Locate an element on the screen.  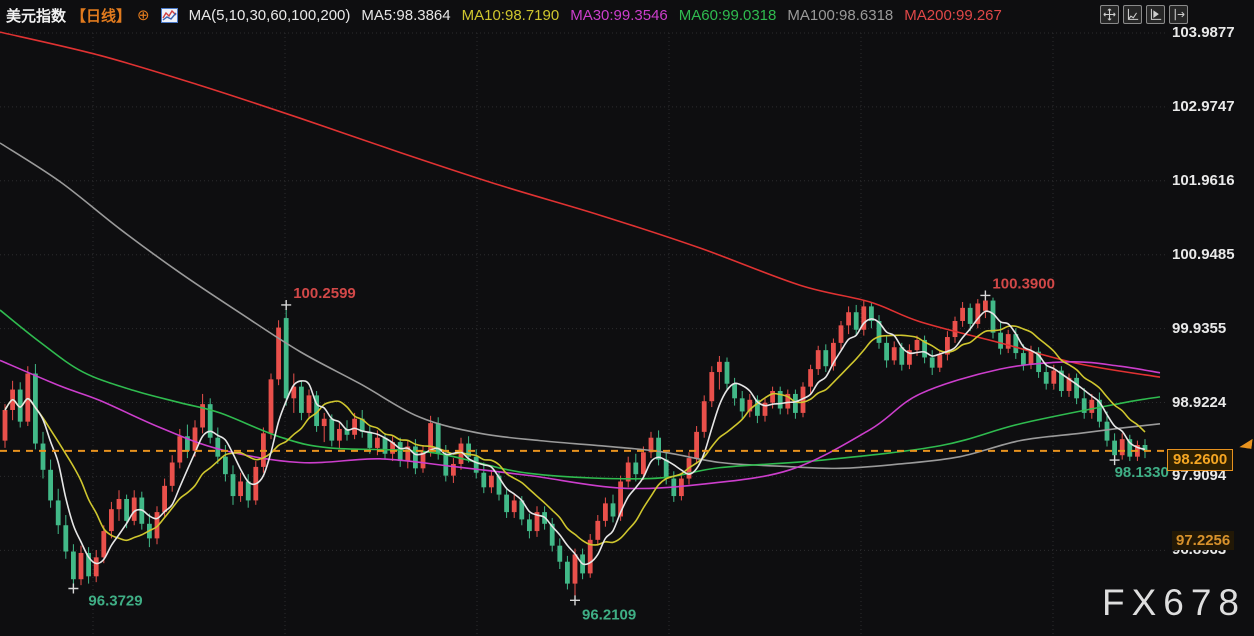
period-label: 【日线】 is located at coordinates (101, 16).